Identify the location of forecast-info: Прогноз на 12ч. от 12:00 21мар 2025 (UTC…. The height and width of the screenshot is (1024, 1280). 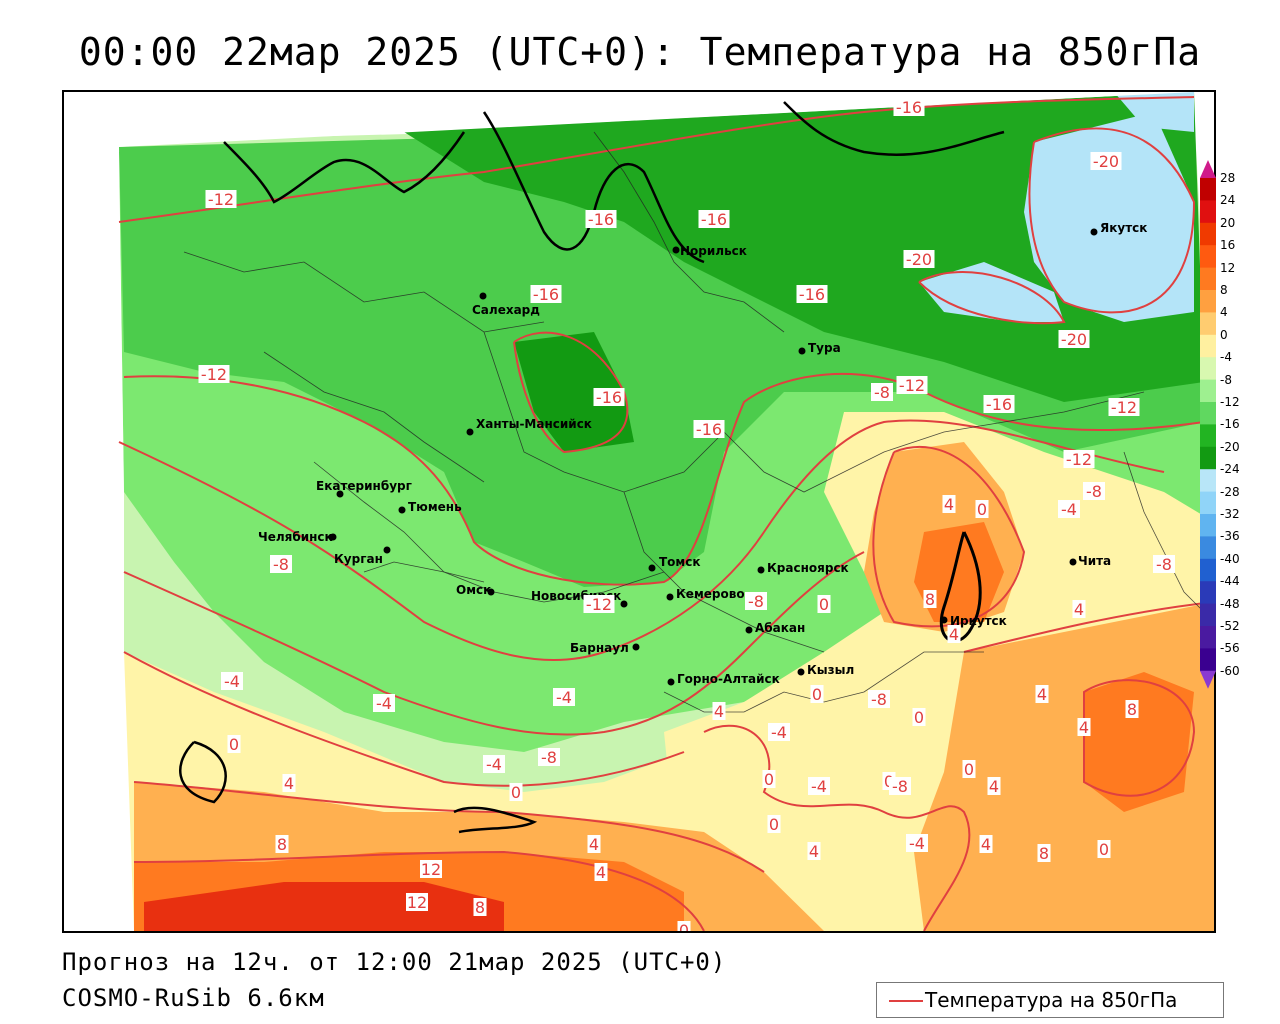
(394, 962).